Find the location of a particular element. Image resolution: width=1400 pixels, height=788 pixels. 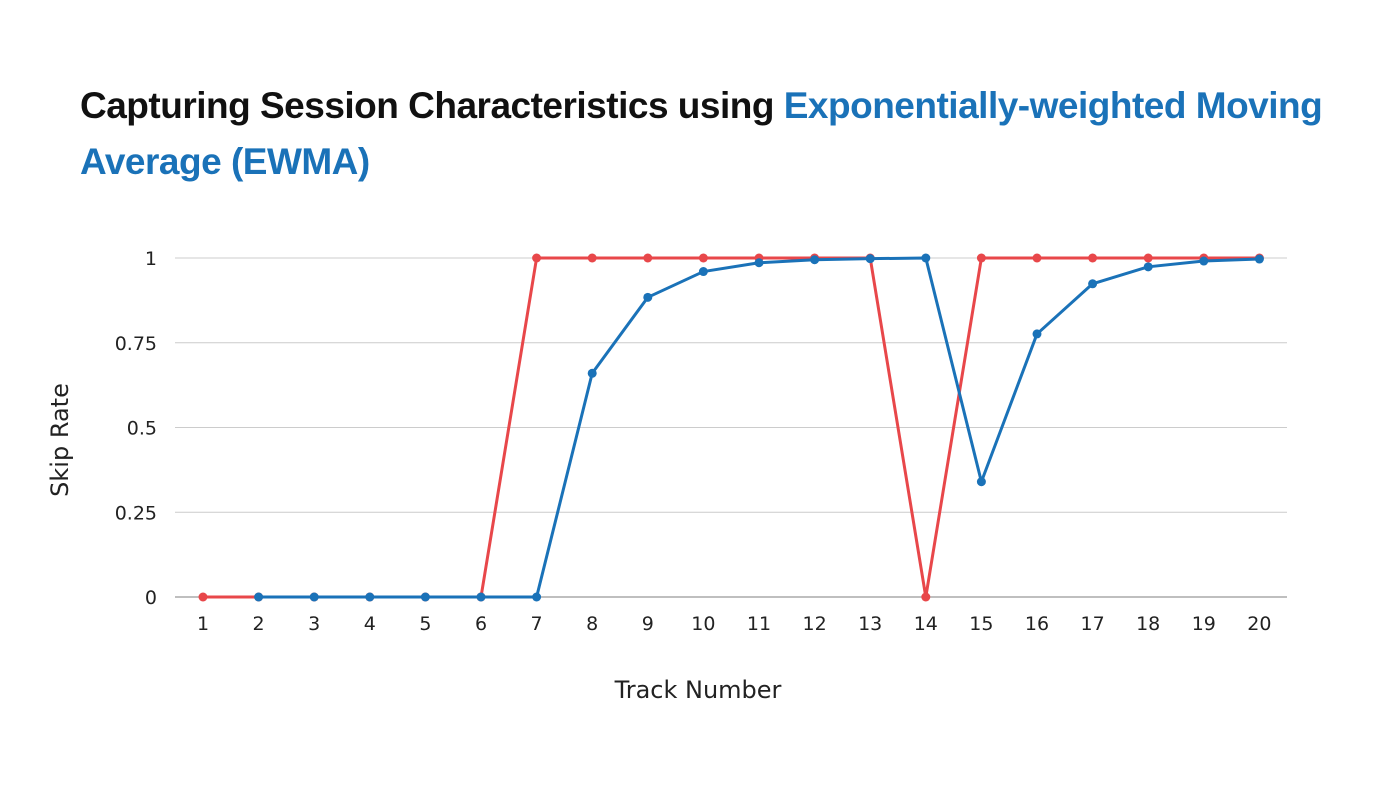

x-axis-title: Track Number is located at coordinates (698, 690).